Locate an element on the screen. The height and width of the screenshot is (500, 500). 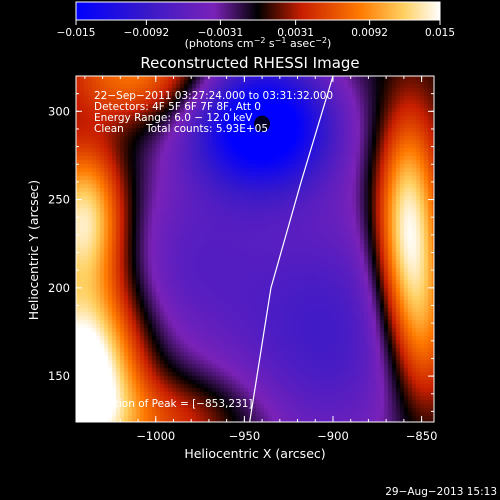
colorbar-tick-label: −0.0092 is located at coordinates (147, 33).